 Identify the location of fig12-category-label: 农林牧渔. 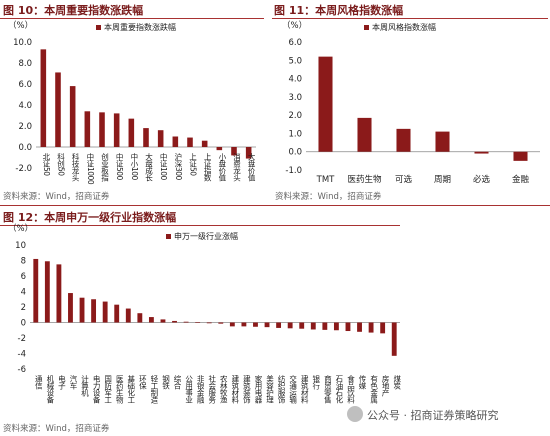
(223, 389).